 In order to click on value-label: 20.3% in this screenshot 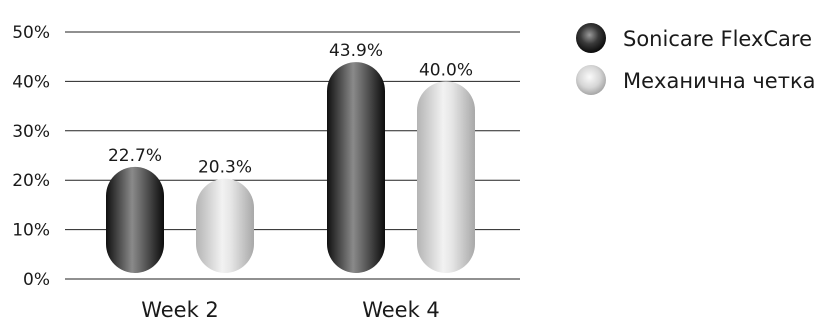, I will do `click(225, 168)`.